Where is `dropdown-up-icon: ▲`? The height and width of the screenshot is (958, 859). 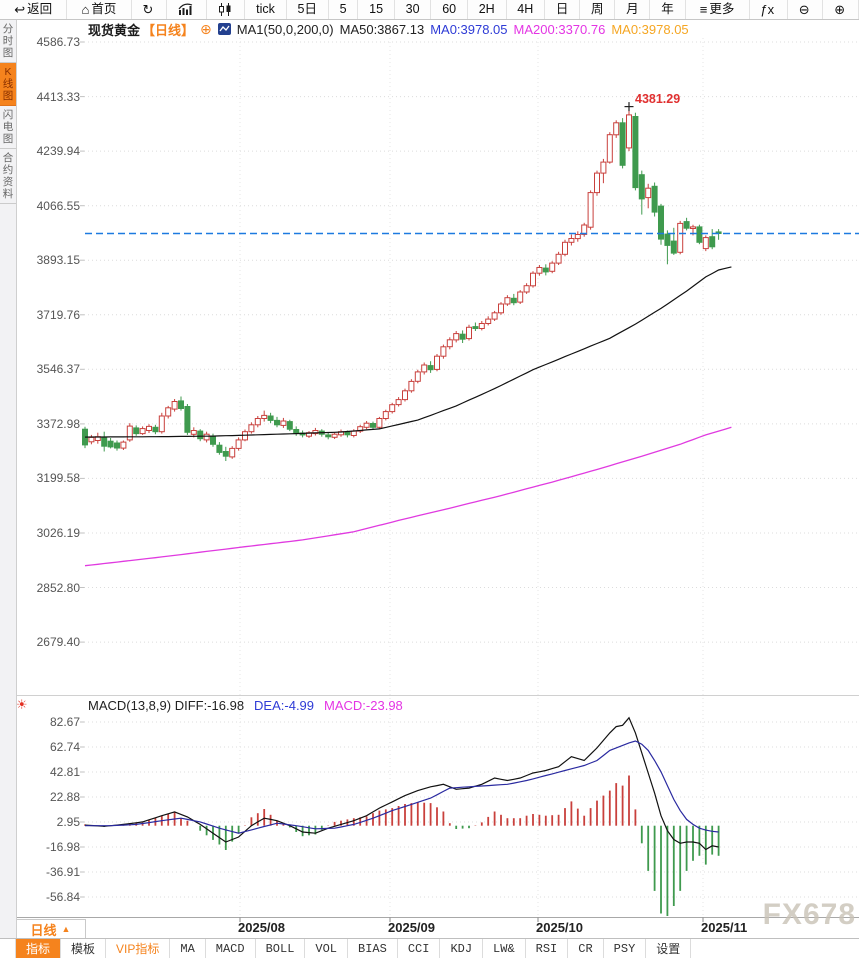
dropdown-up-icon: ▲ is located at coordinates (66, 929).